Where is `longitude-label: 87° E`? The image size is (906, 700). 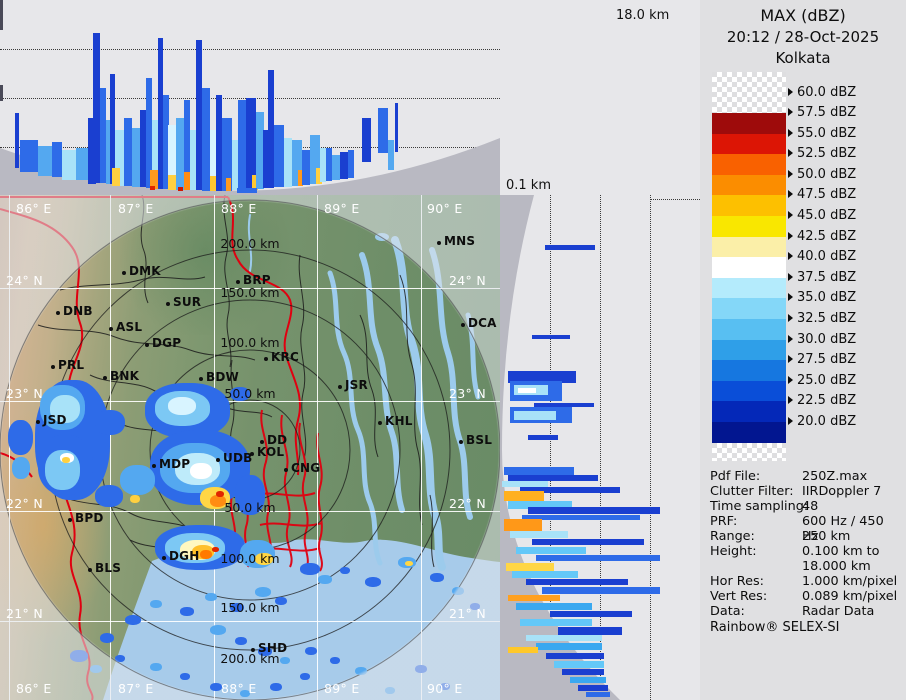 longitude-label: 87° E is located at coordinates (136, 208).